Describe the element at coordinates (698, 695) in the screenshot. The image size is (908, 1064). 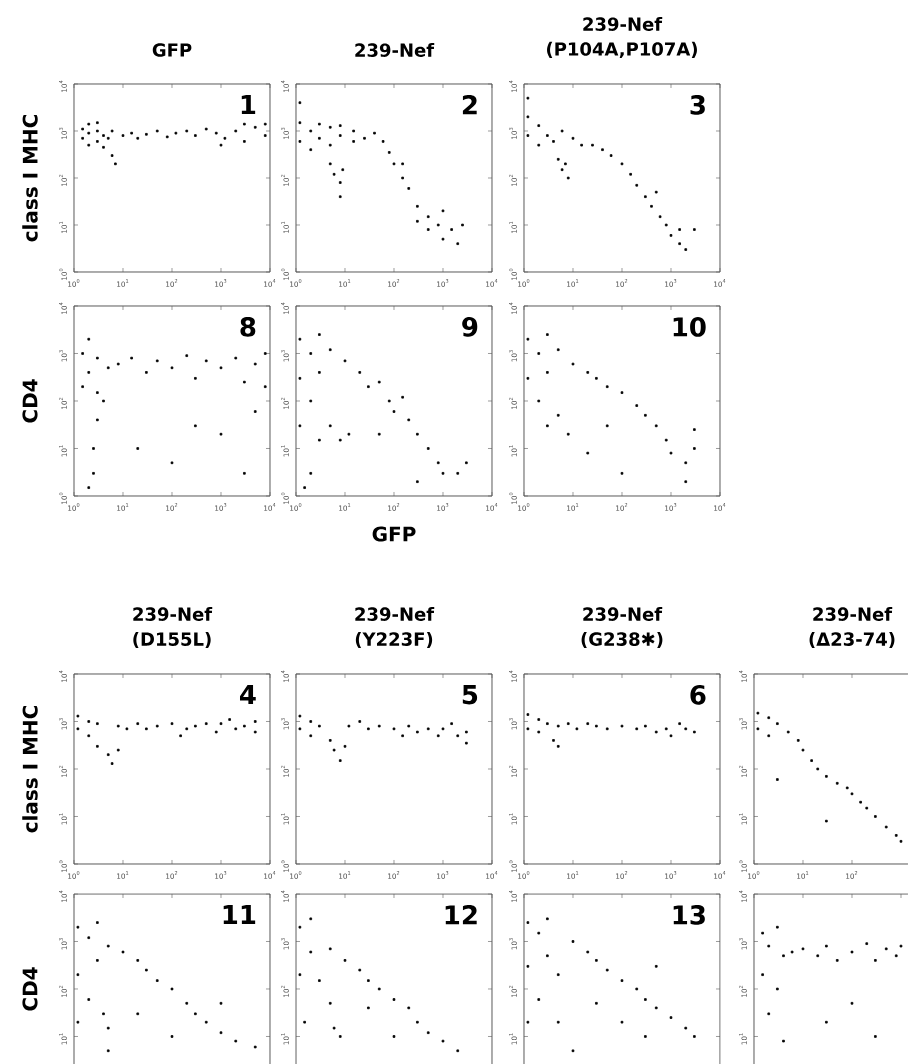
I see `annotation: 6` at that location.